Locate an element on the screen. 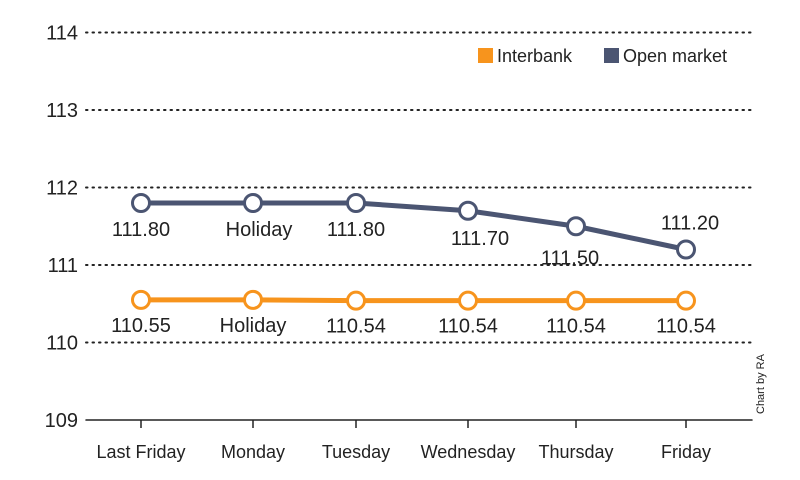 The height and width of the screenshot is (480, 800). chart-credit: Chart by RA is located at coordinates (761, 383).